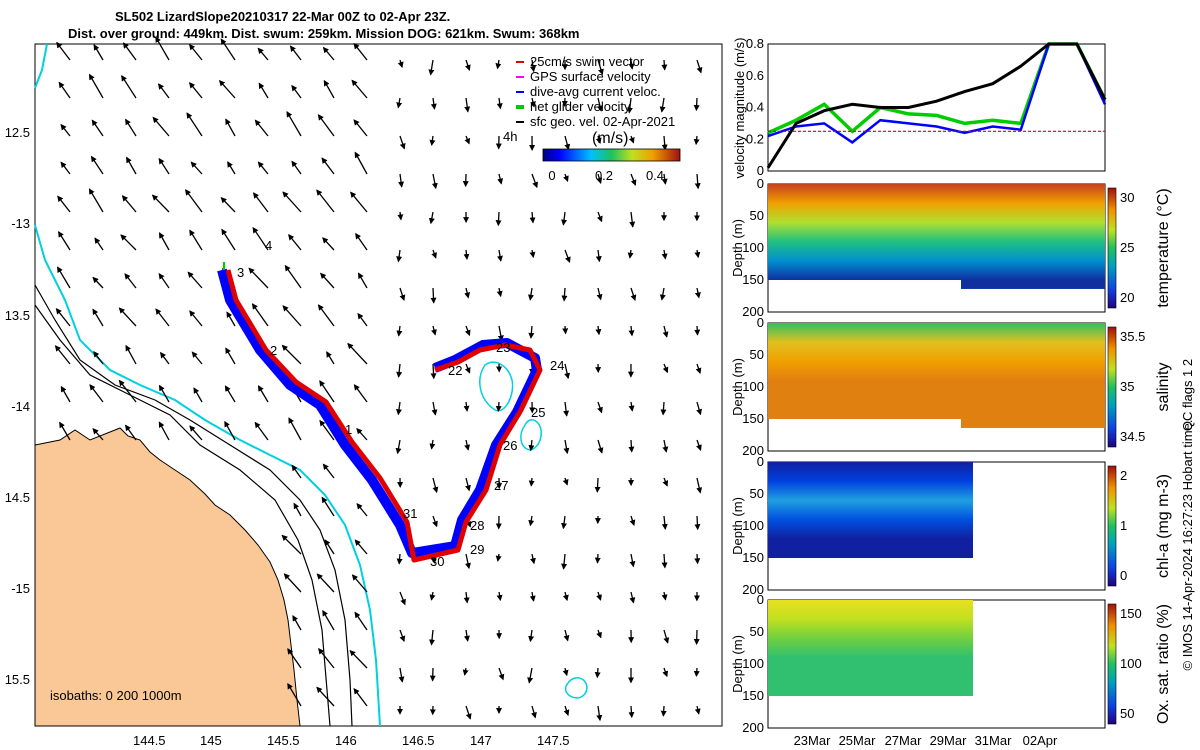 The image size is (1200, 750). I want to click on velocity-panel: velocity magnitude (m/s) 0 0.2 0.4 0.6 0.8, so click(919, 107).